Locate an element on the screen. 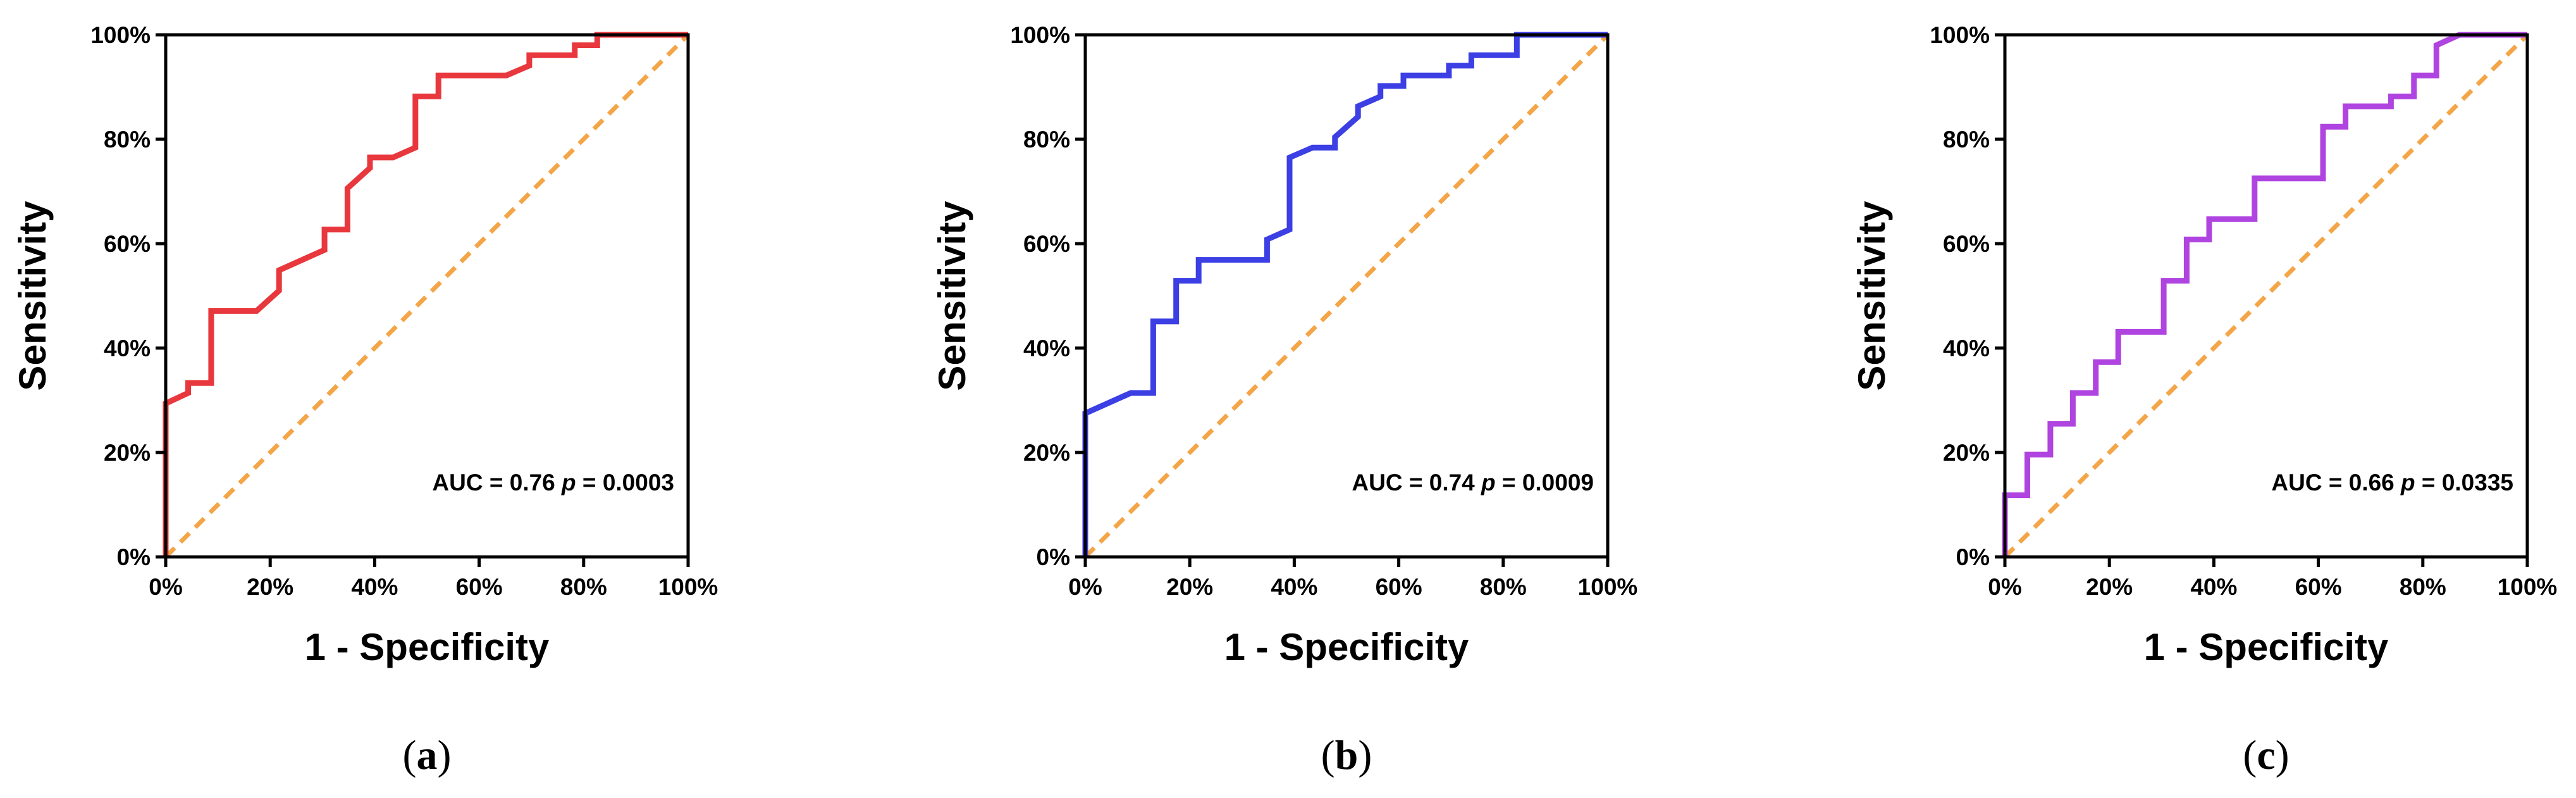 Image resolution: width=2576 pixels, height=798 pixels. auc-annotation: AUC = 0.74 p = 0.0009 is located at coordinates (1473, 483).